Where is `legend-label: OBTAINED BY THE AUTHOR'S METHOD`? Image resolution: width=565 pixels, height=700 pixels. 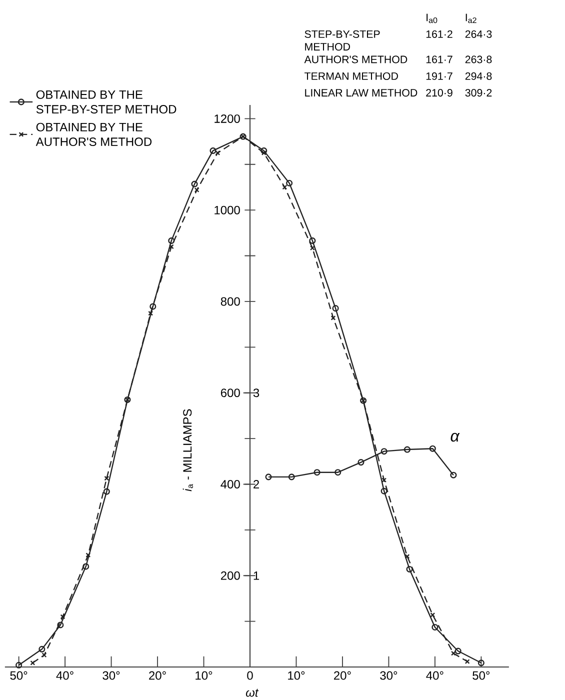
legend-label: OBTAINED BY THE AUTHOR'S METHOD is located at coordinates (94, 134).